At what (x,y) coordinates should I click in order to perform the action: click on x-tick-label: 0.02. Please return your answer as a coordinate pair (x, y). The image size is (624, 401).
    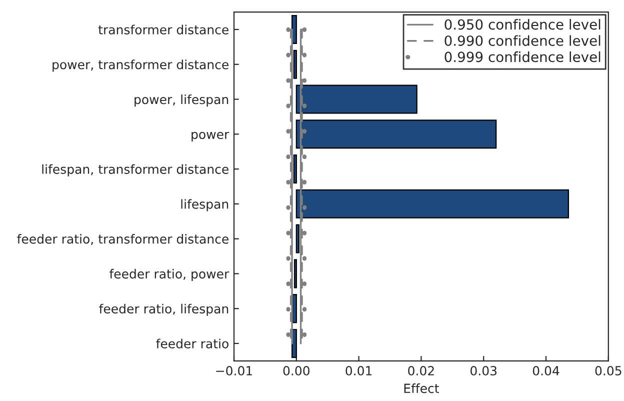
    Looking at the image, I should click on (421, 371).